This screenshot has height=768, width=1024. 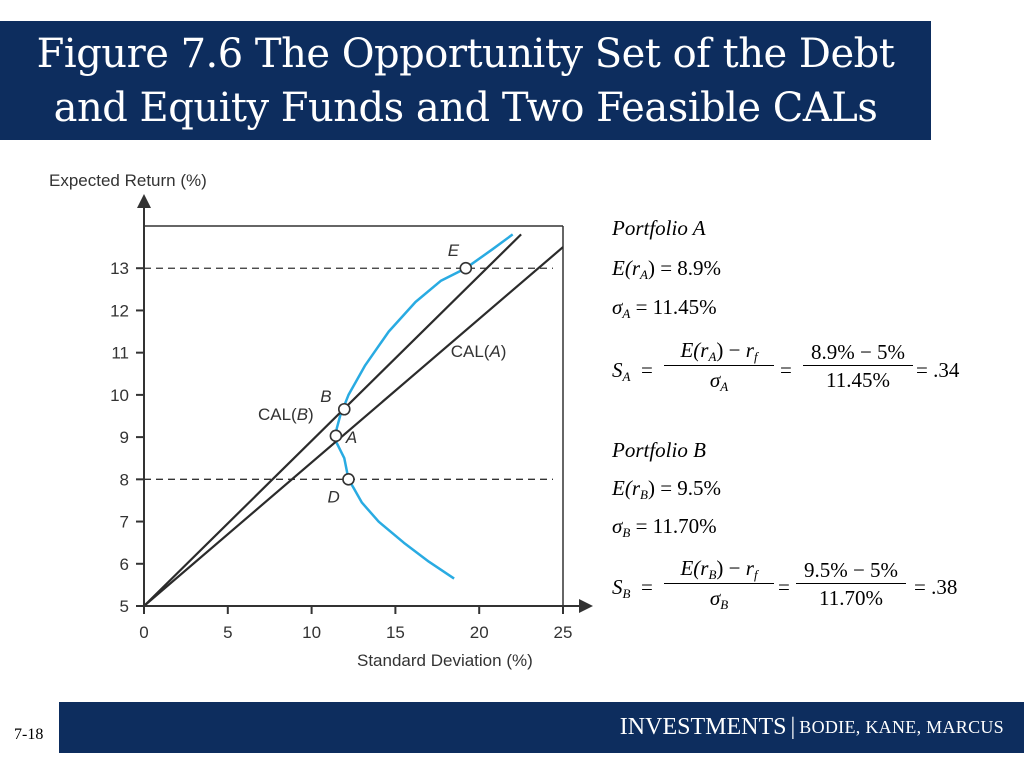 I want to click on slide-number: 7-18, so click(x=29, y=734).